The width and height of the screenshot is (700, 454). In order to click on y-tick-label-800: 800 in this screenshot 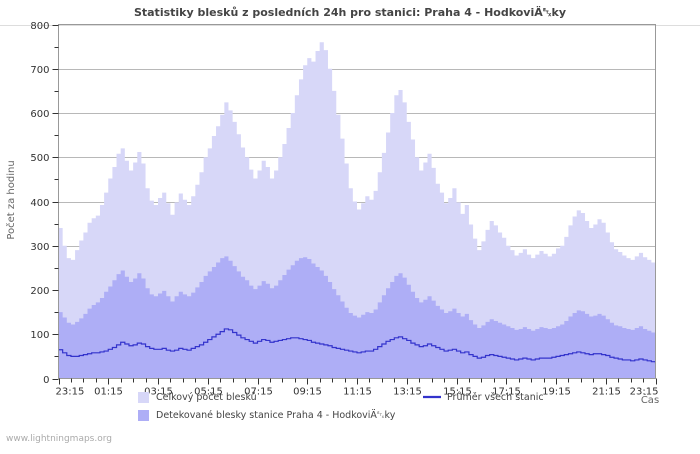, I will do `click(39, 26)`.